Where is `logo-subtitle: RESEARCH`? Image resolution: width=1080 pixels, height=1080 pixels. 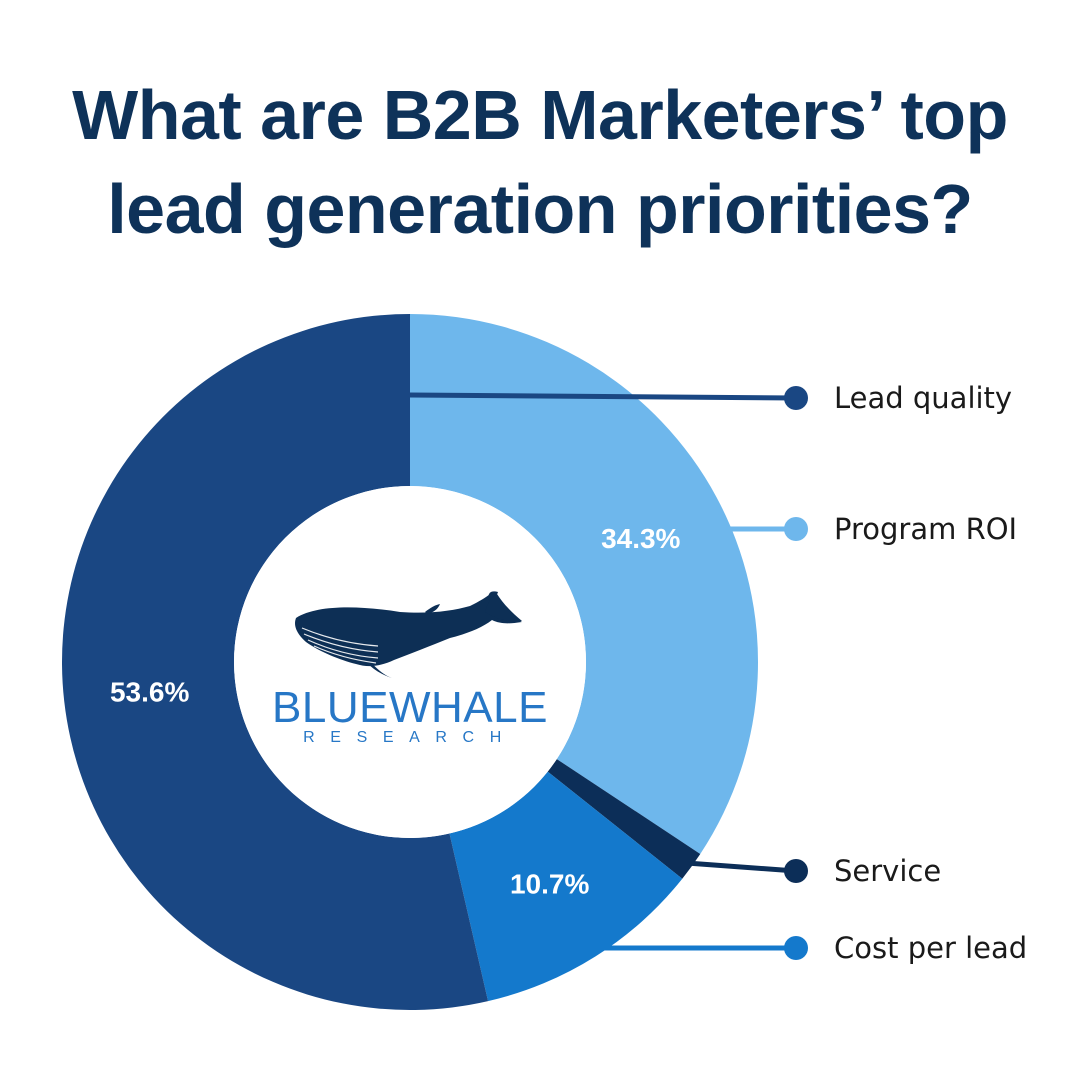 logo-subtitle: RESEARCH is located at coordinates (410, 737).